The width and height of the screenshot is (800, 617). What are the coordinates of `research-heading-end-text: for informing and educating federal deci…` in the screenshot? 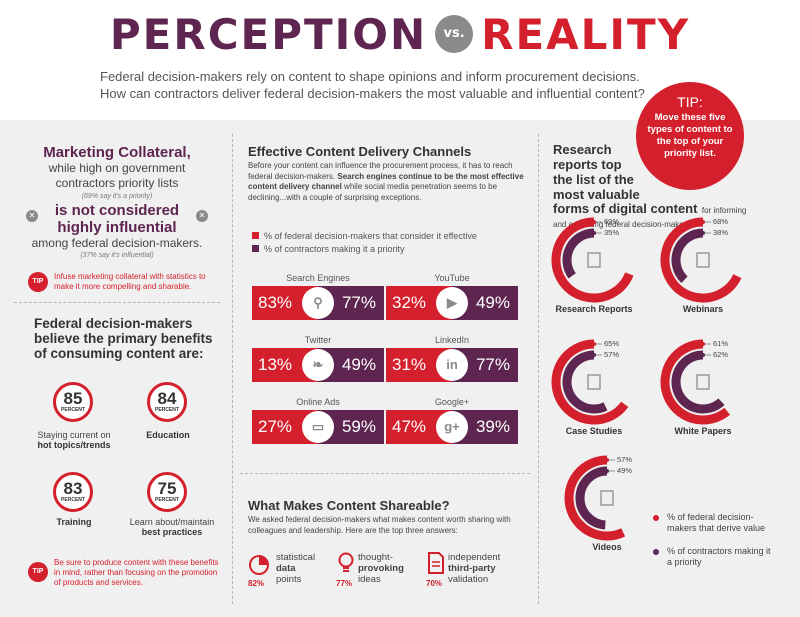 It's located at (650, 217).